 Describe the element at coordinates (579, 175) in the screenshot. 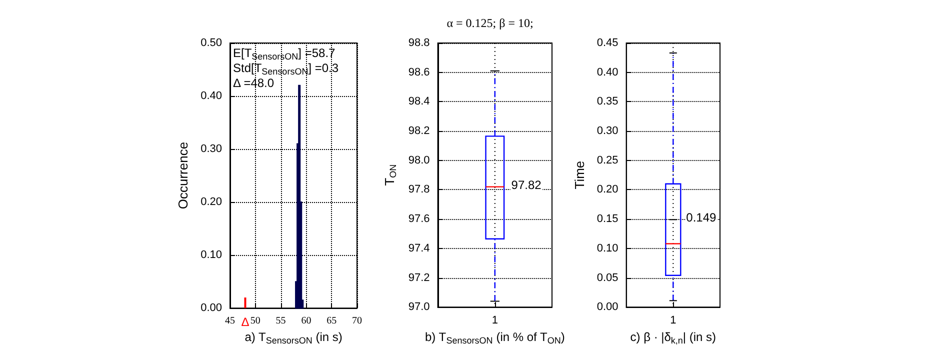

I see `y-axis-title: Time` at that location.